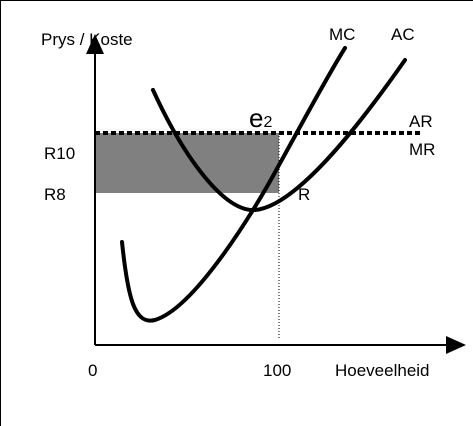  What do you see at coordinates (421, 121) in the screenshot?
I see `ar-label: AR` at bounding box center [421, 121].